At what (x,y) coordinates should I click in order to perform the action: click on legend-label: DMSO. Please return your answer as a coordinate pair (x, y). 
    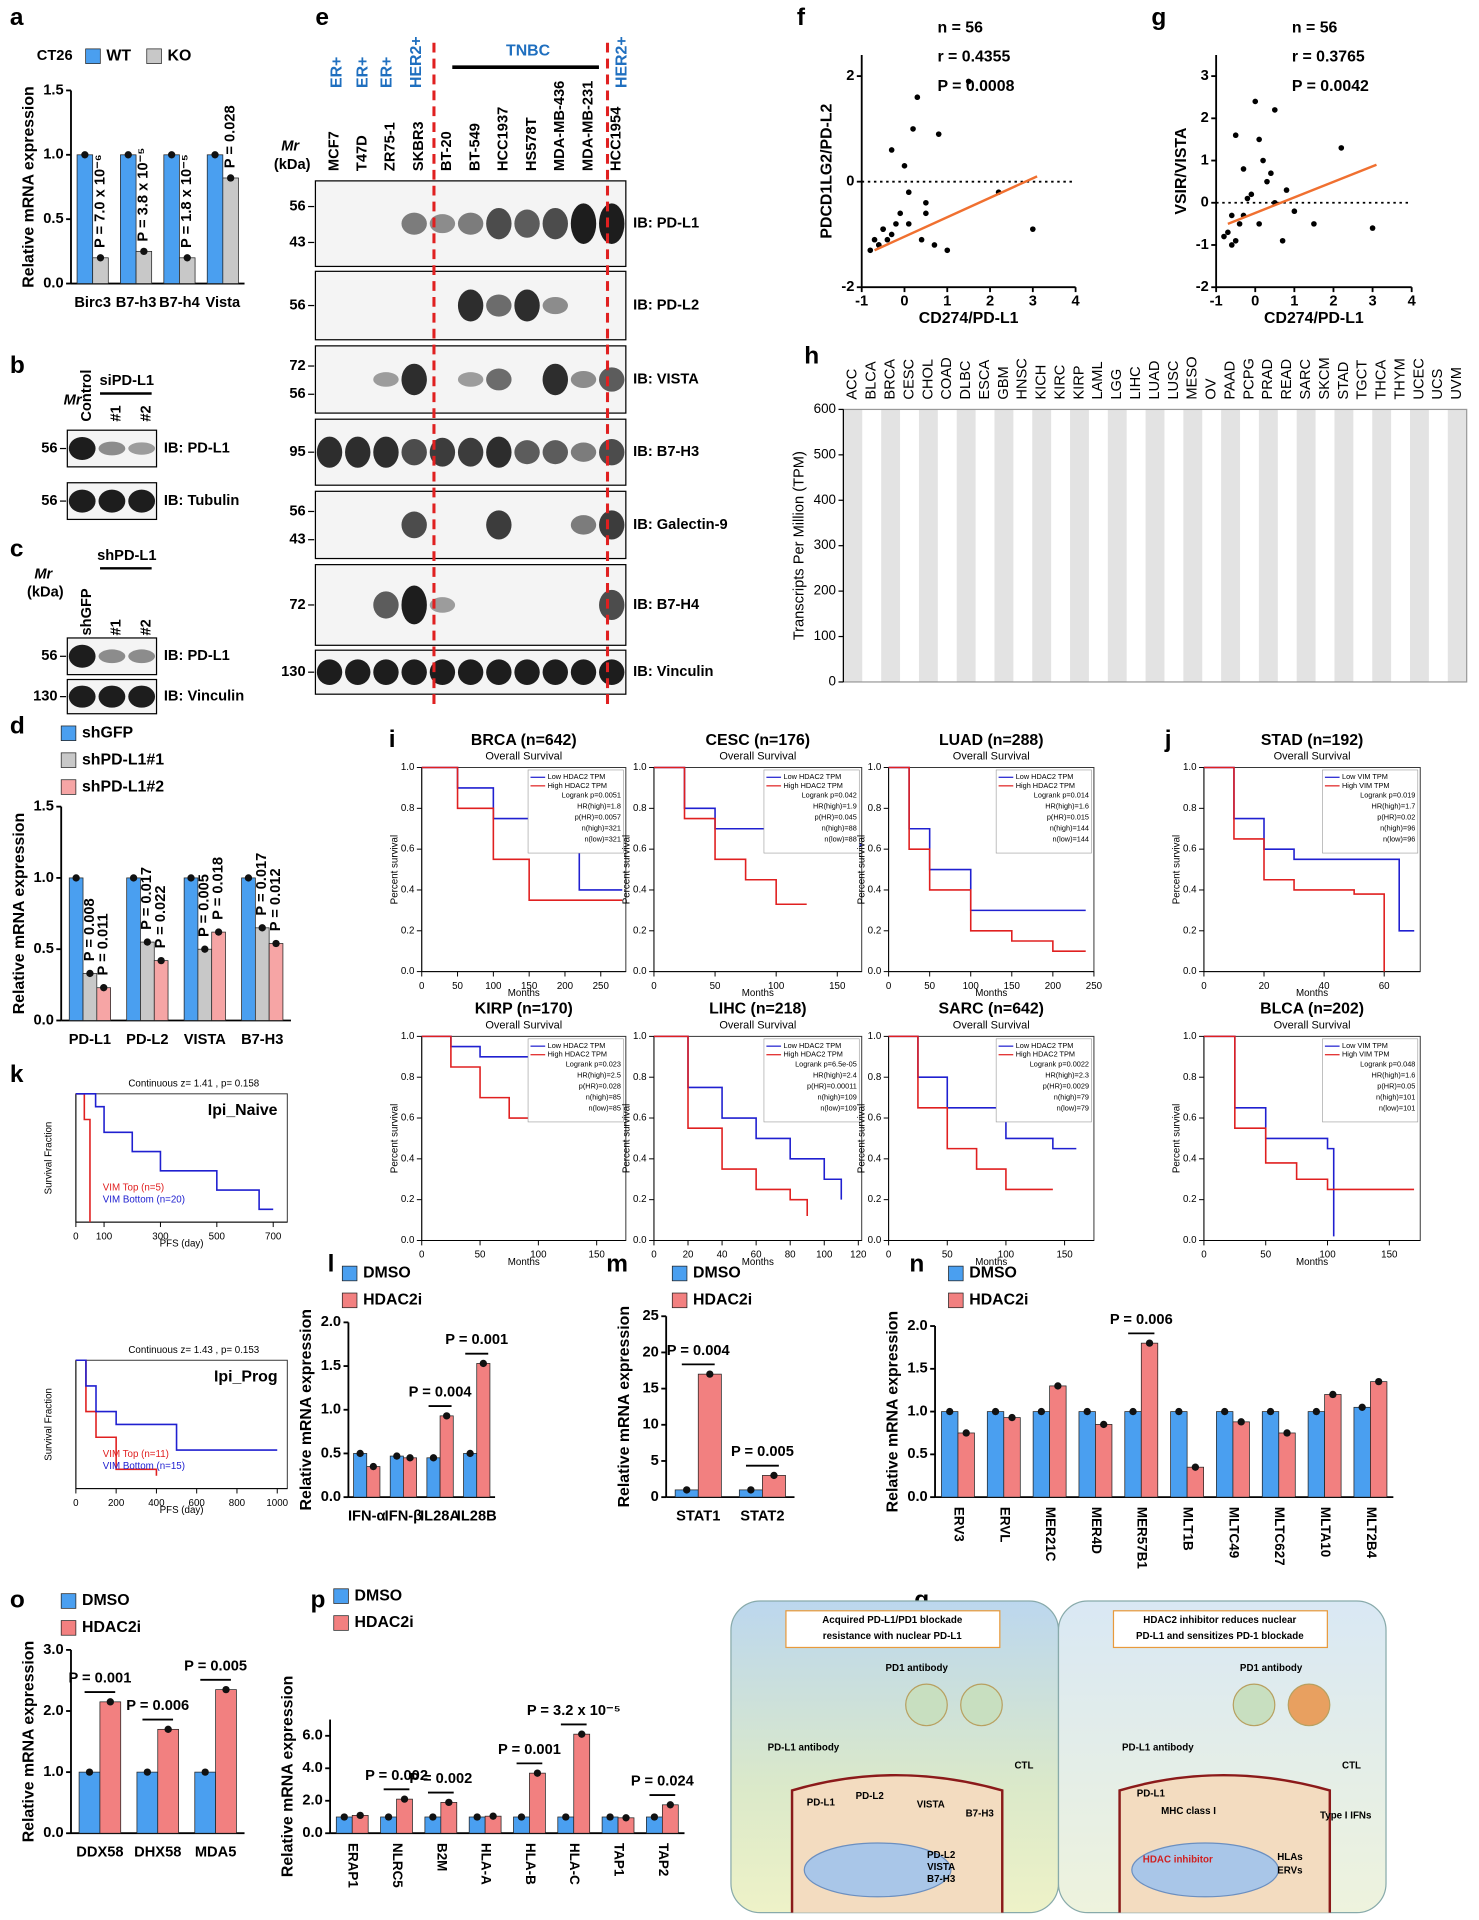
    Looking at the image, I should click on (993, 1273).